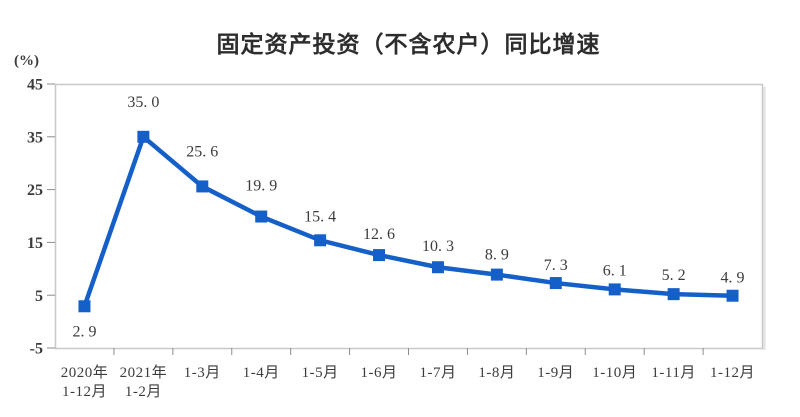  I want to click on x-axis-tick-label: 1-7月, so click(437, 373).